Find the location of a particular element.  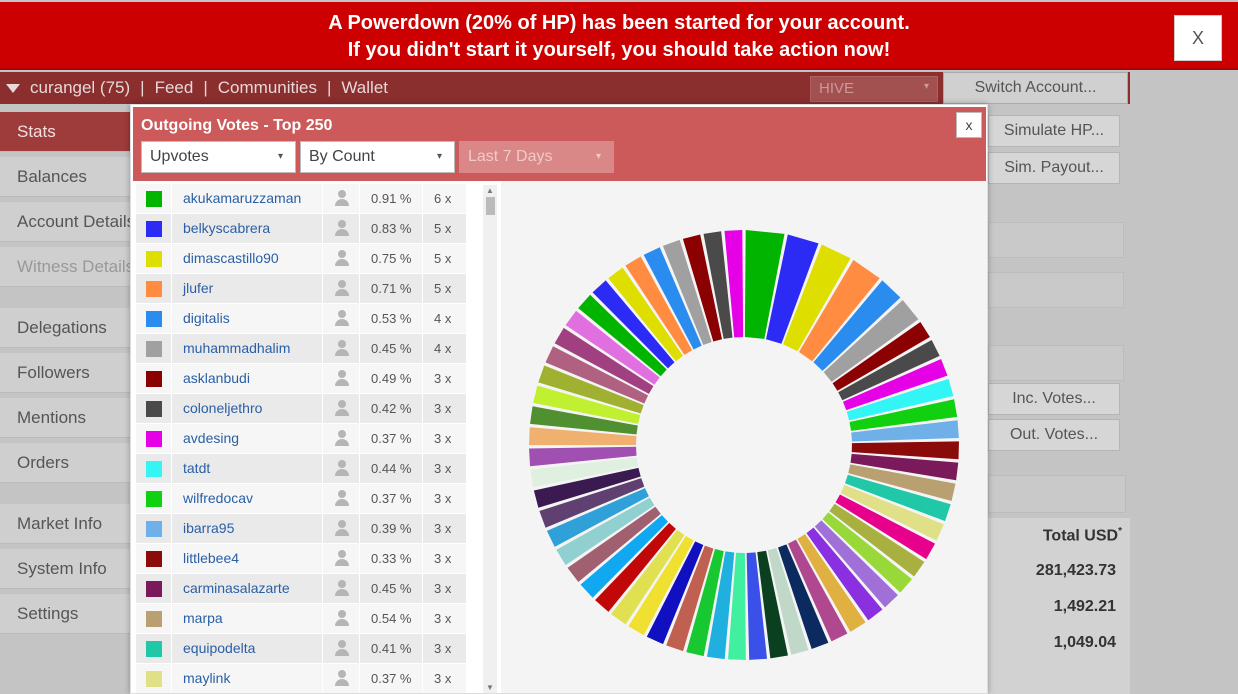

sidebar-item-delegations: Delegations is located at coordinates (70, 328).